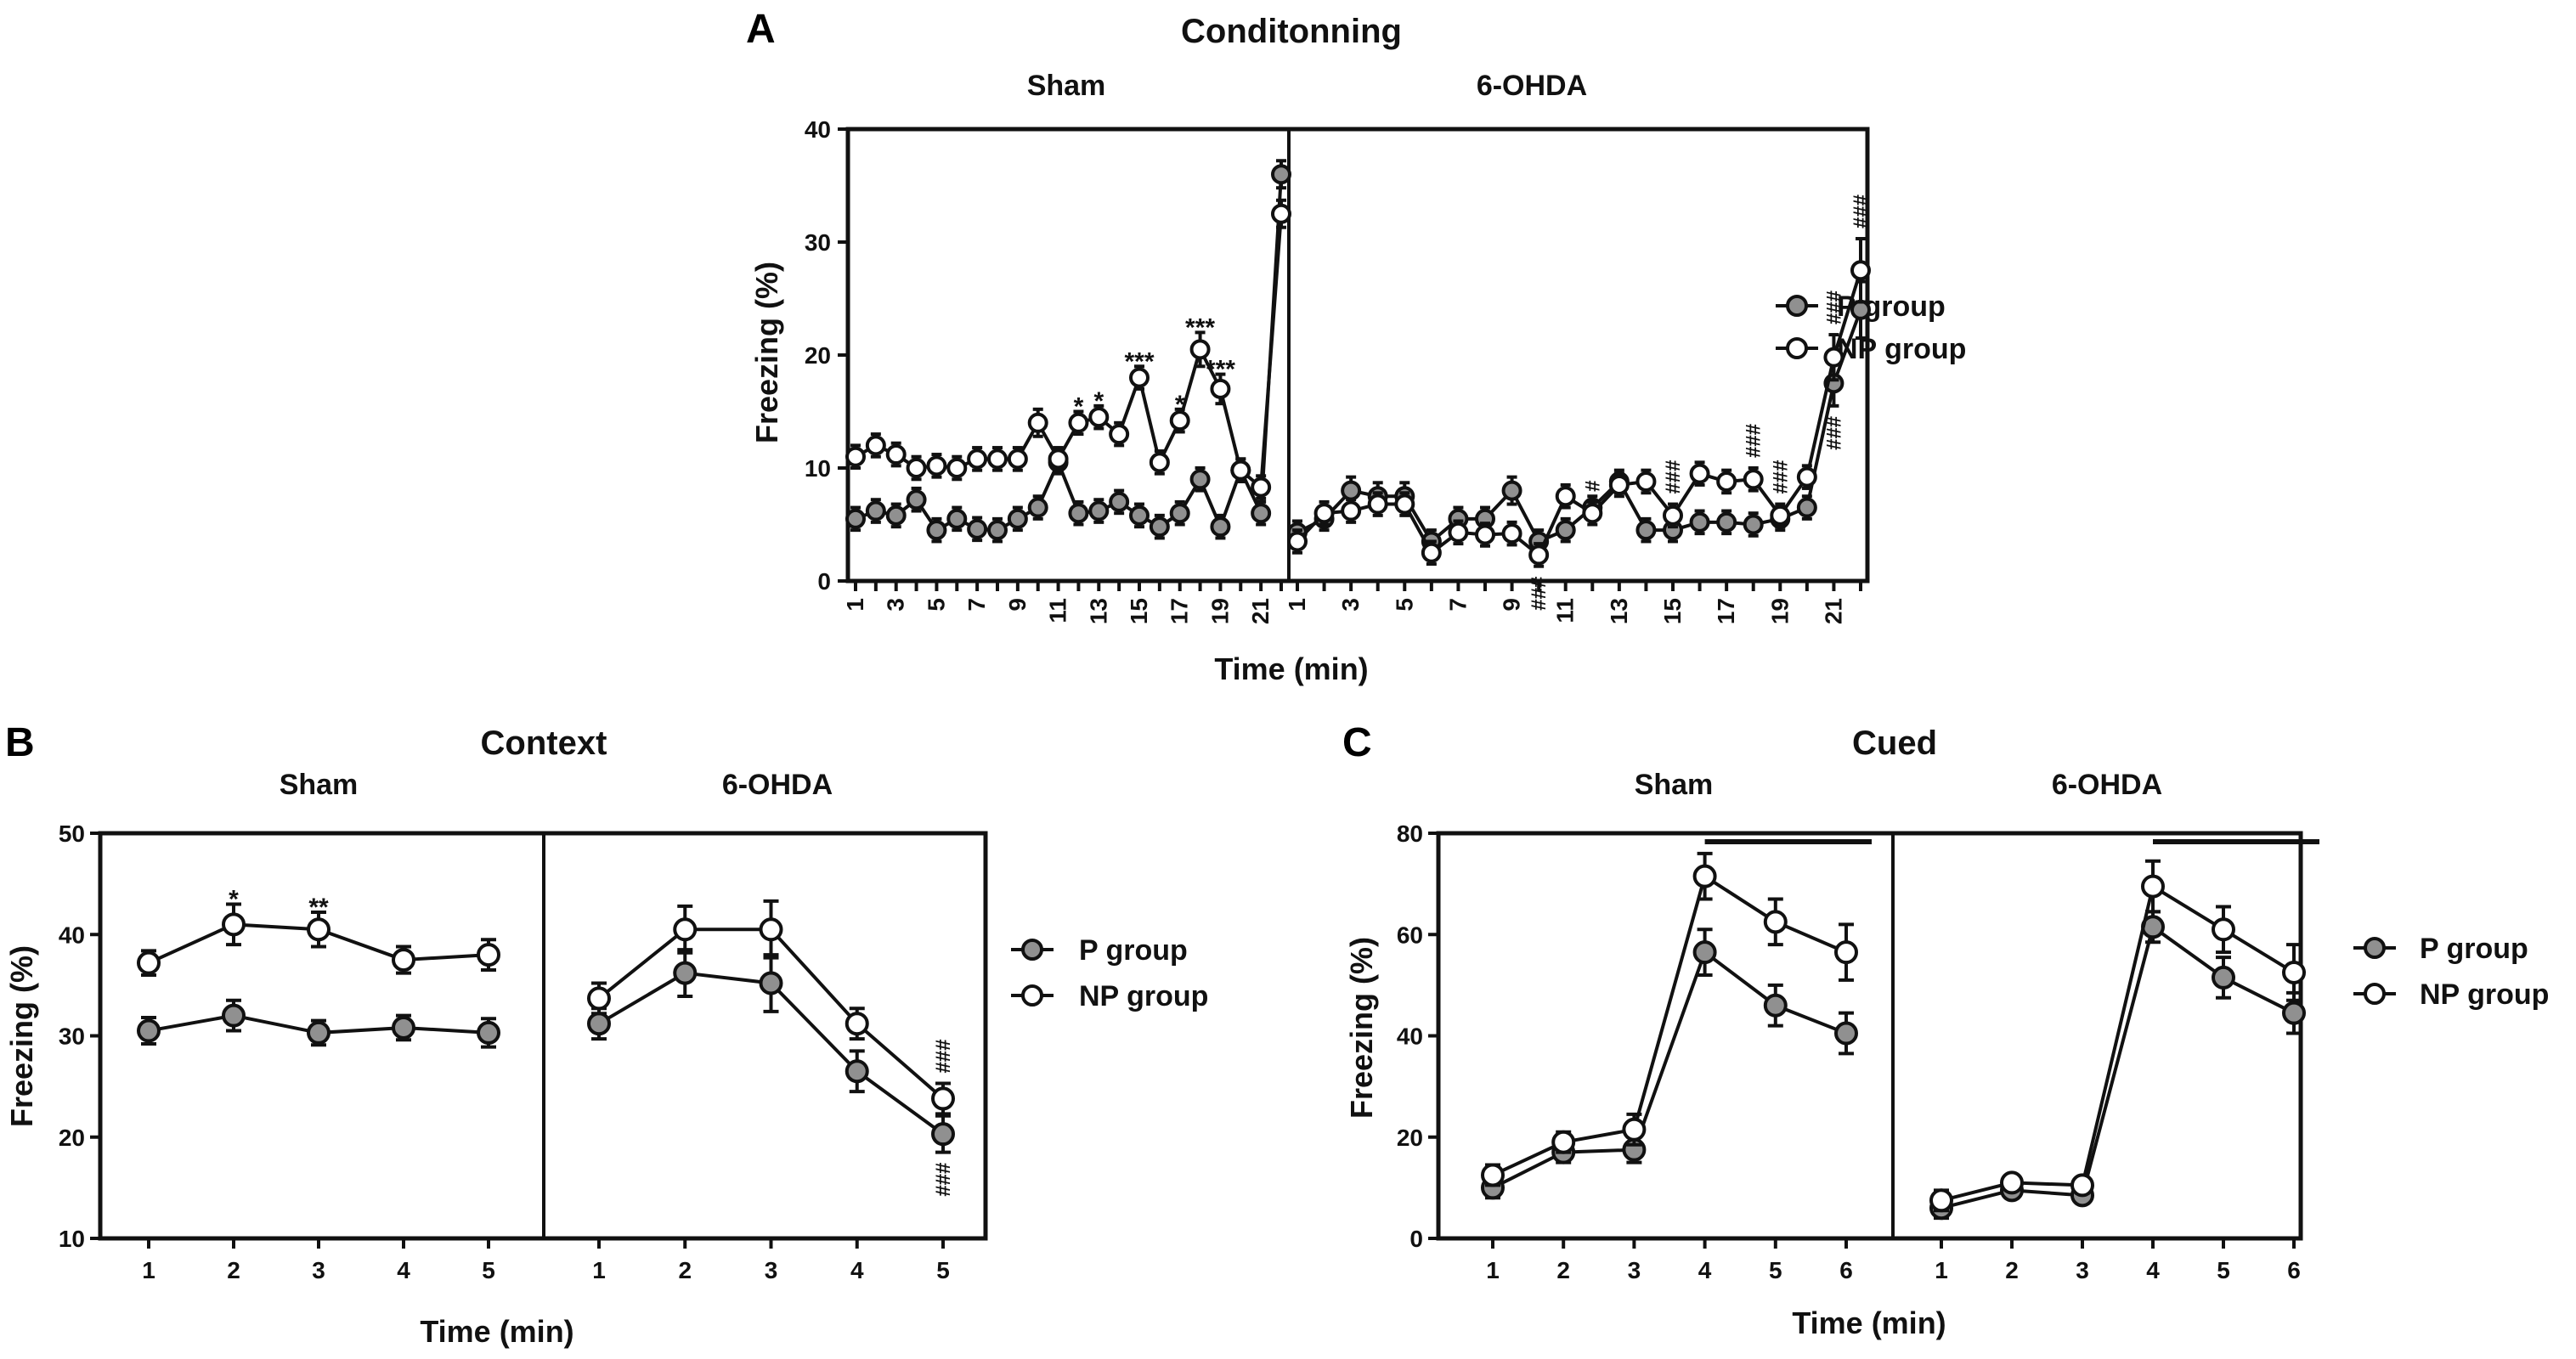 The image size is (2576, 1359). I want to click on x-axis-title-c: Time (min), so click(1869, 1322).